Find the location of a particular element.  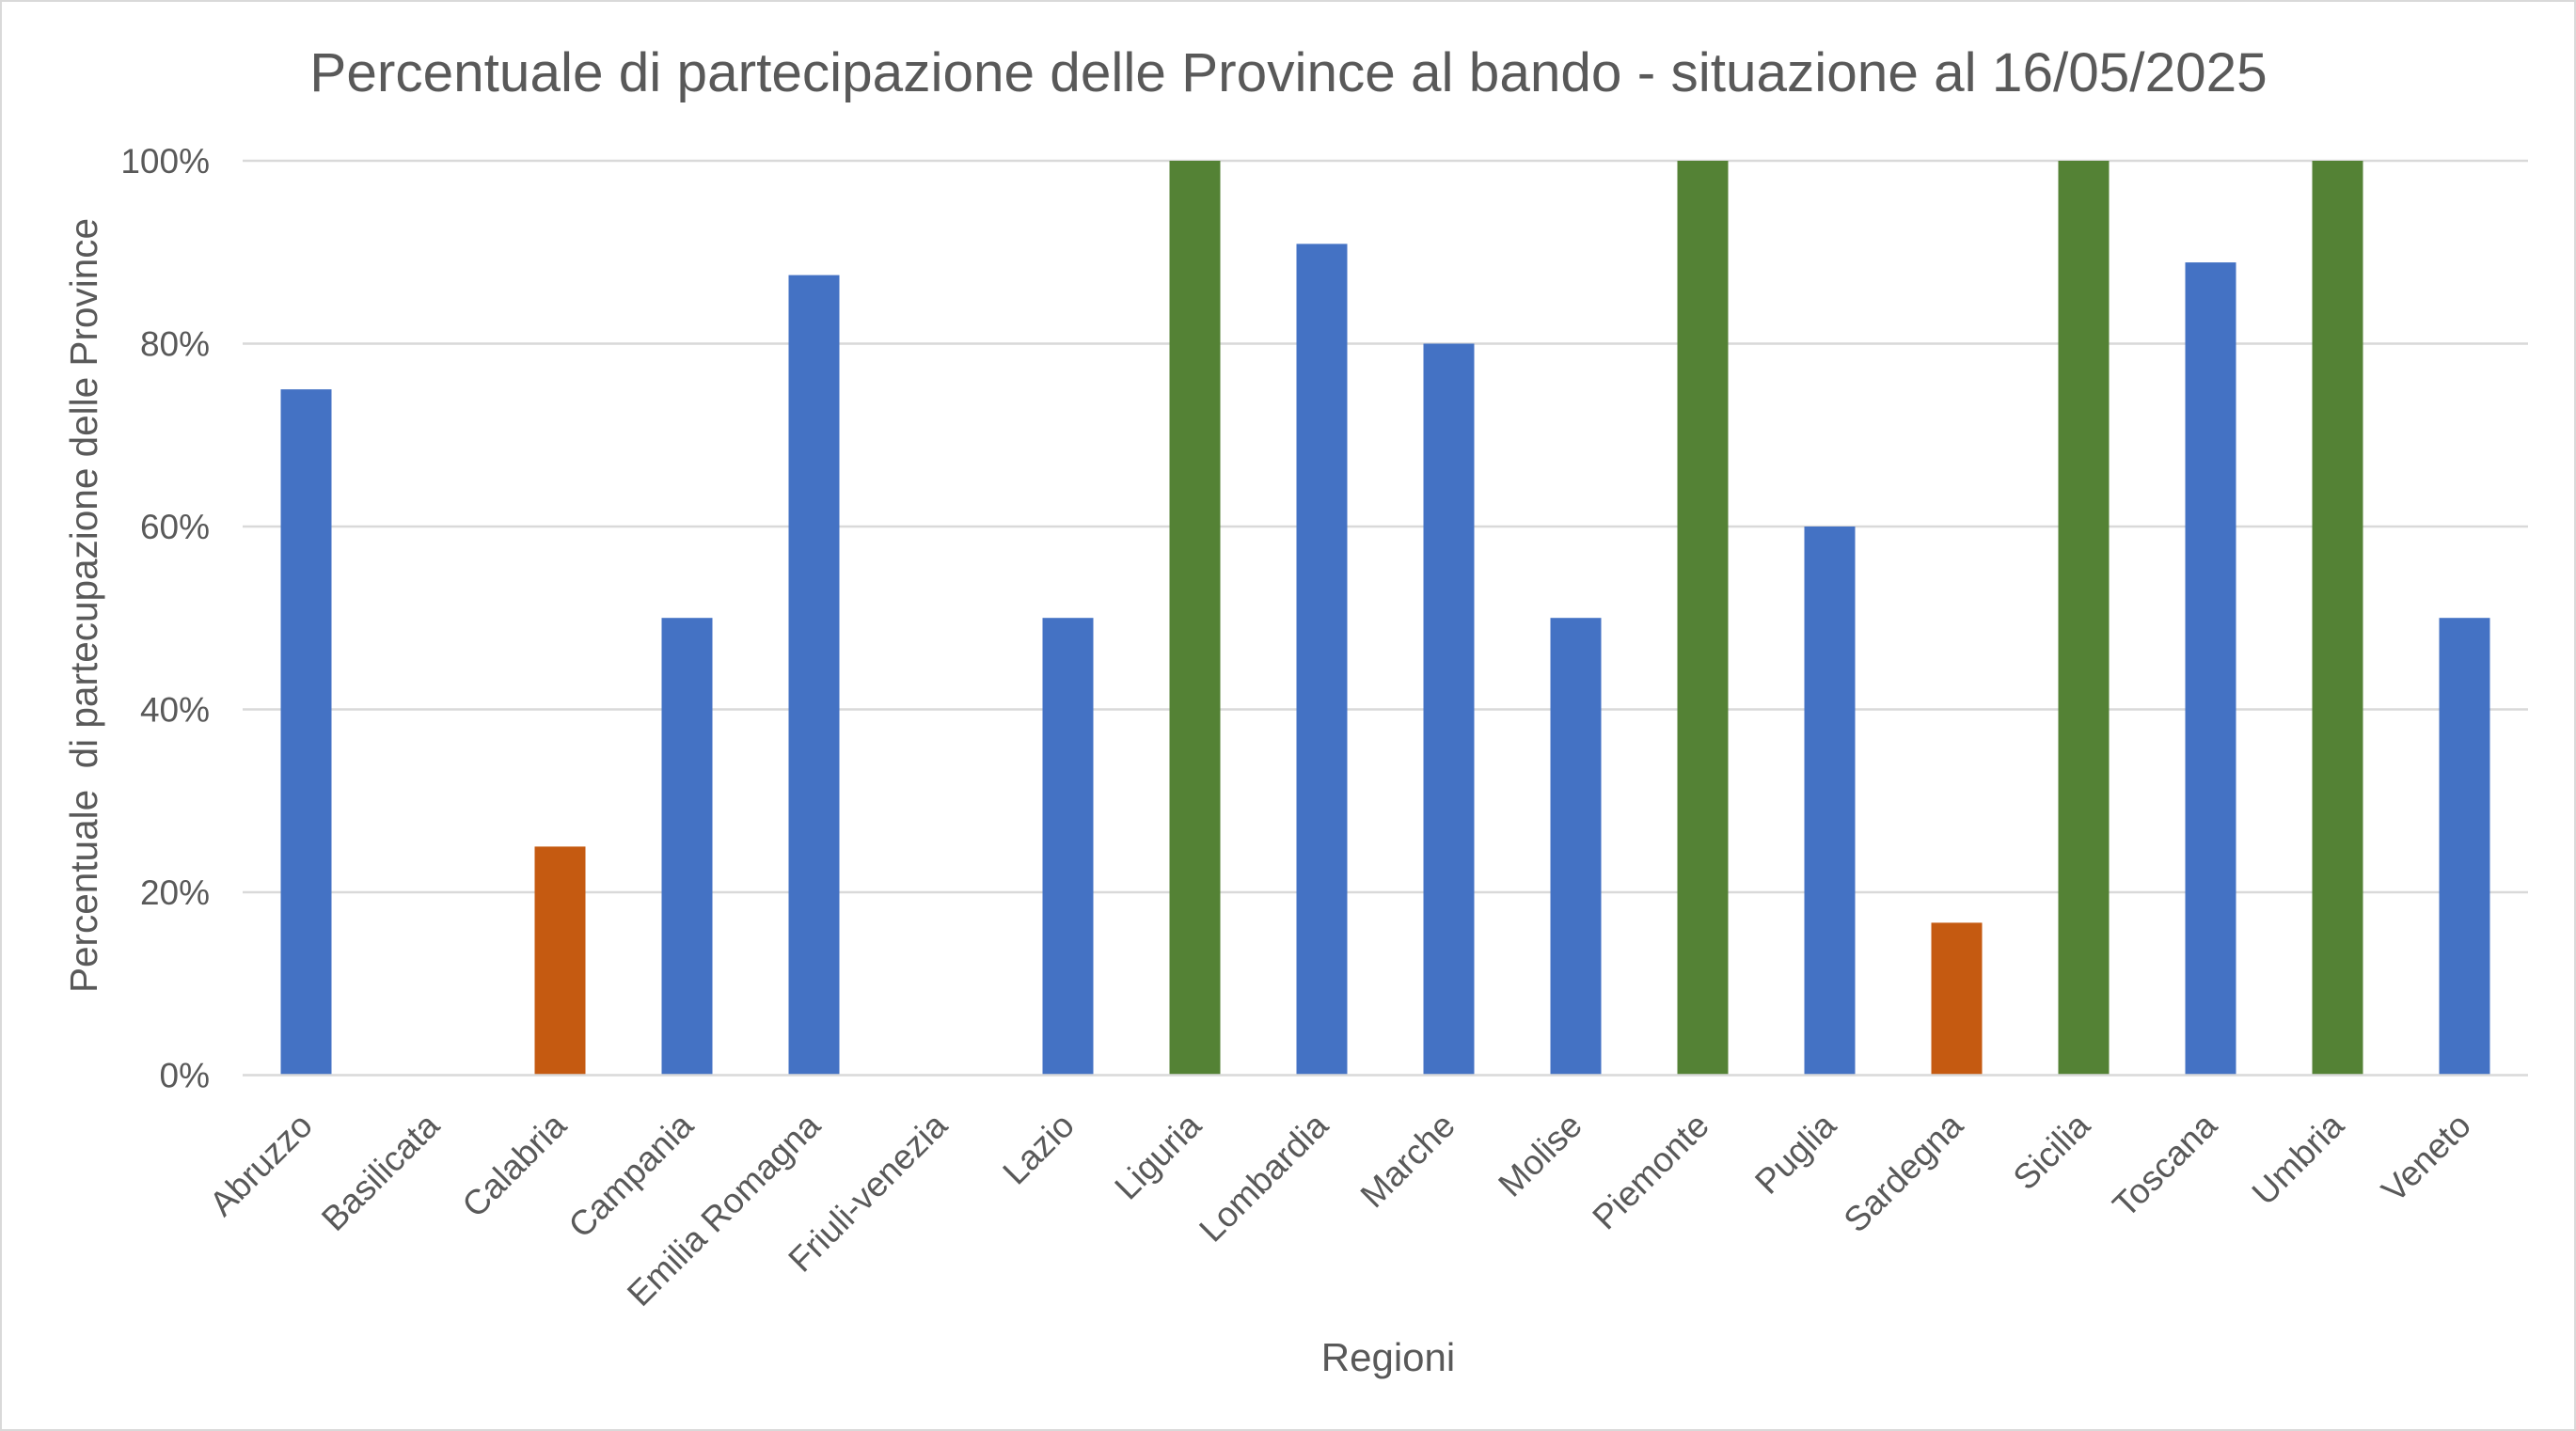

svg-text: 80% is located at coordinates (175, 345).